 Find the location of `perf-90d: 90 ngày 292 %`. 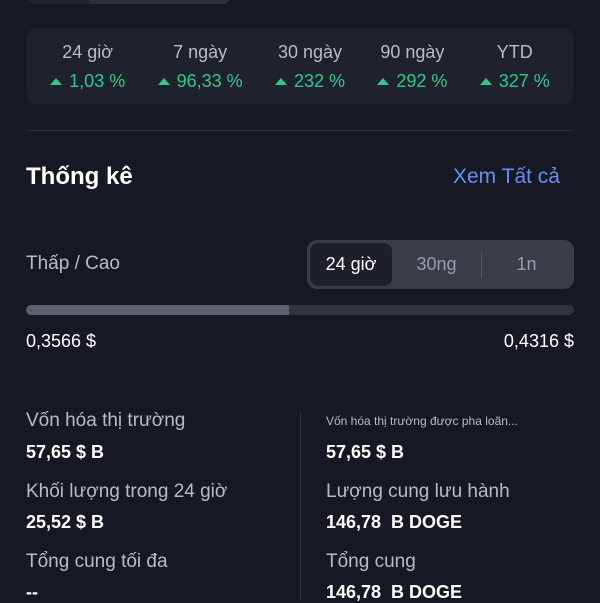

perf-90d: 90 ngày 292 % is located at coordinates (412, 66).